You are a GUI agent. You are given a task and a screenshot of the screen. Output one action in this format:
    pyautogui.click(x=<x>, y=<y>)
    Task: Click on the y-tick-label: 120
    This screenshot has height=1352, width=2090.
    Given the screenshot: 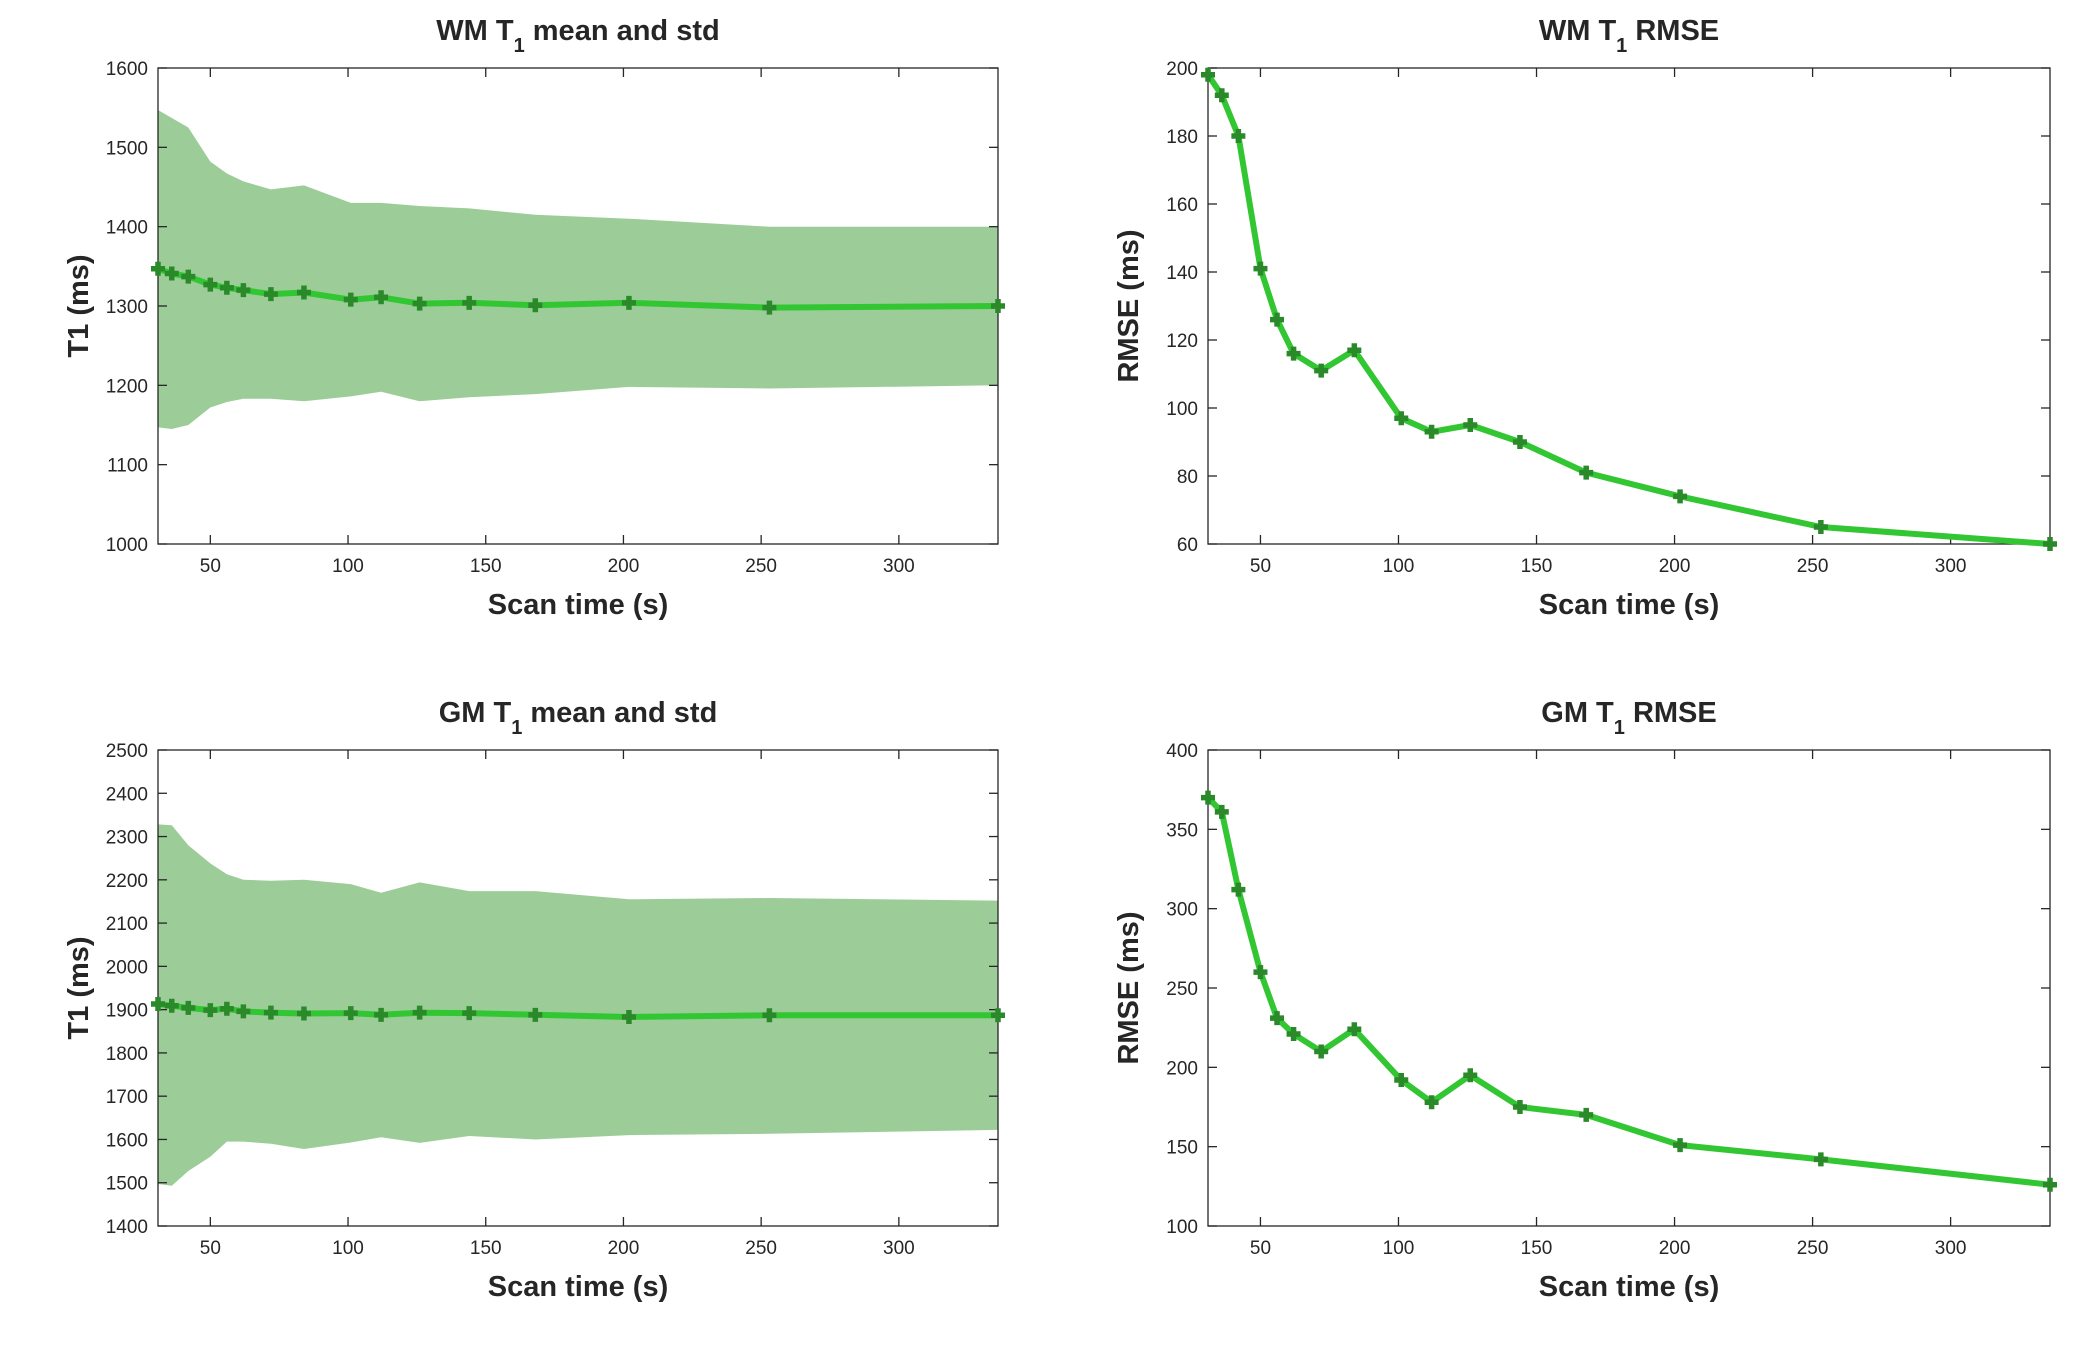 What is the action you would take?
    pyautogui.click(x=1182, y=341)
    